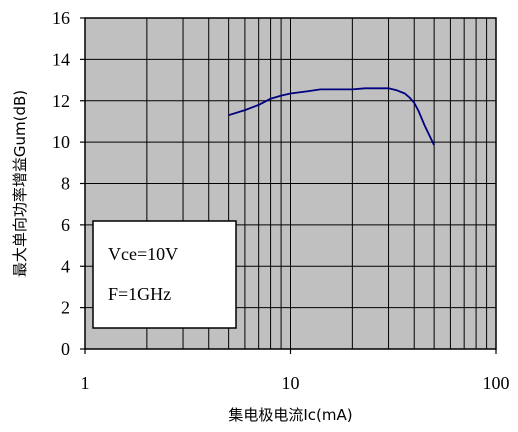 The width and height of the screenshot is (518, 432). What do you see at coordinates (65, 184) in the screenshot?
I see `y-tick-label: 8` at bounding box center [65, 184].